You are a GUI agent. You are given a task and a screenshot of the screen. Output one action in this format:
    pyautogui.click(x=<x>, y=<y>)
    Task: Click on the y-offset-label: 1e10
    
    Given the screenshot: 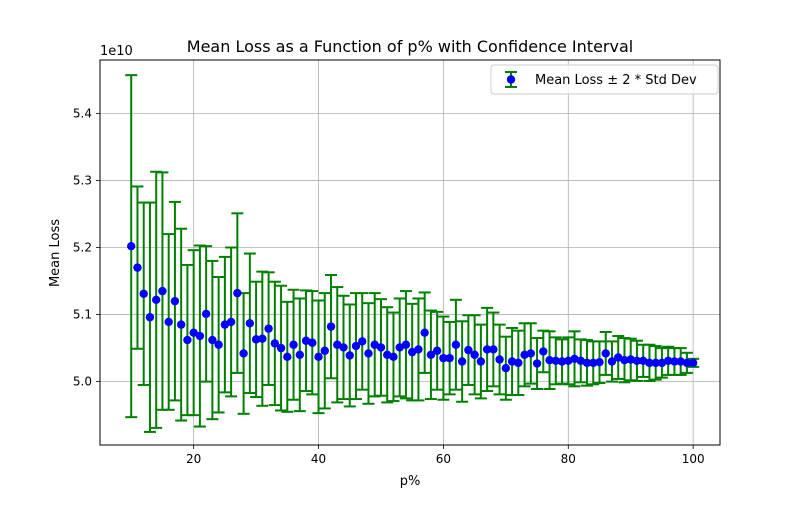 What is the action you would take?
    pyautogui.click(x=116, y=51)
    